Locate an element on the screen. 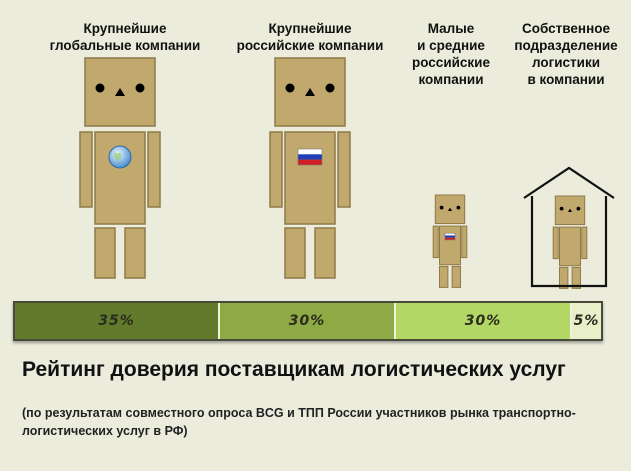 The image size is (631, 471). bar-segment: 35% is located at coordinates (117, 321).